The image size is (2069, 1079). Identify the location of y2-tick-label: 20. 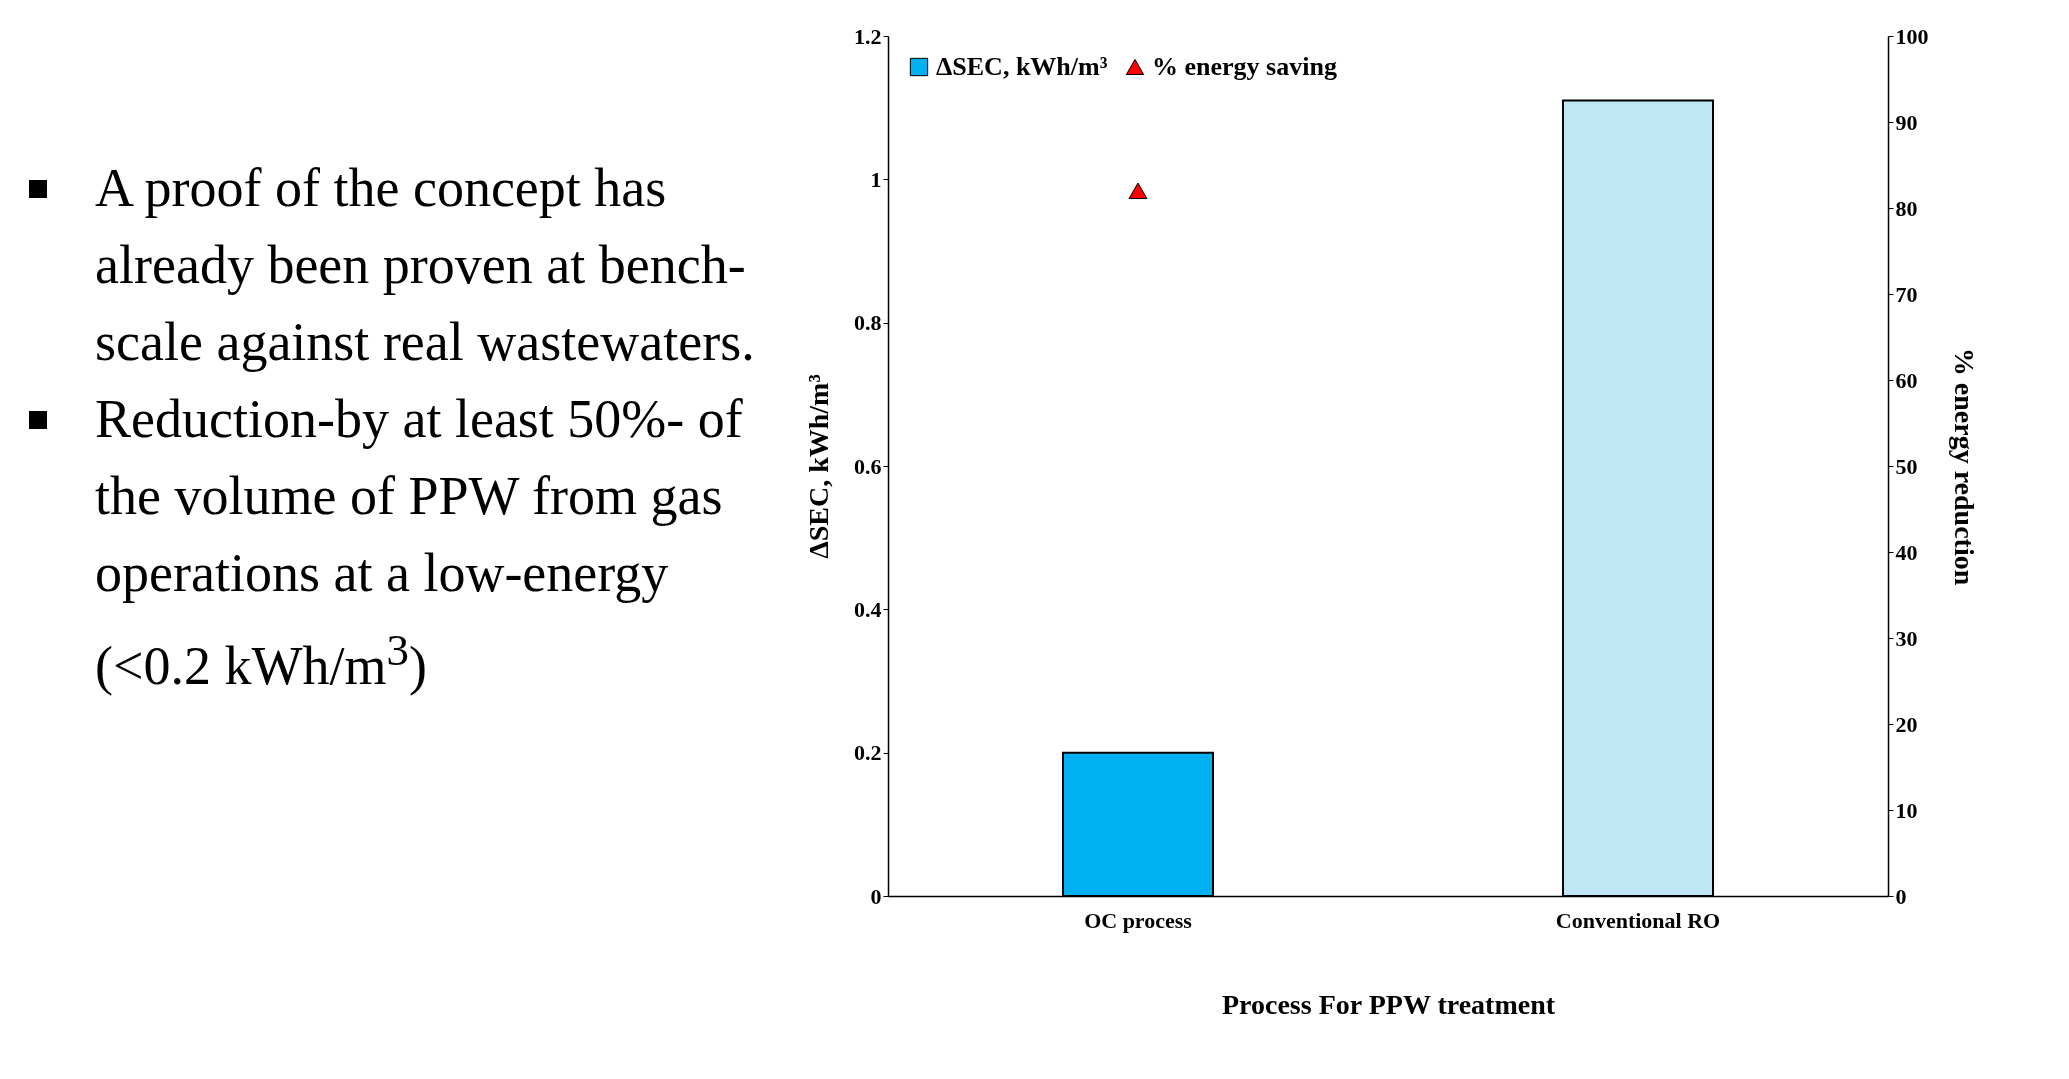
(1906, 724).